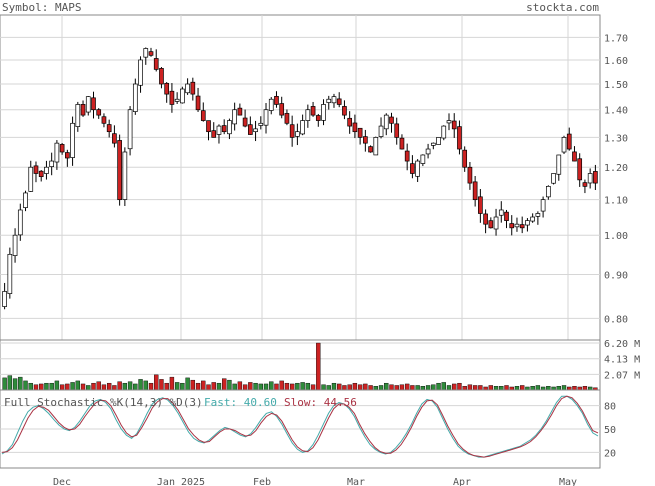  What do you see at coordinates (568, 481) in the screenshot?
I see `x-tick-label: May` at bounding box center [568, 481].